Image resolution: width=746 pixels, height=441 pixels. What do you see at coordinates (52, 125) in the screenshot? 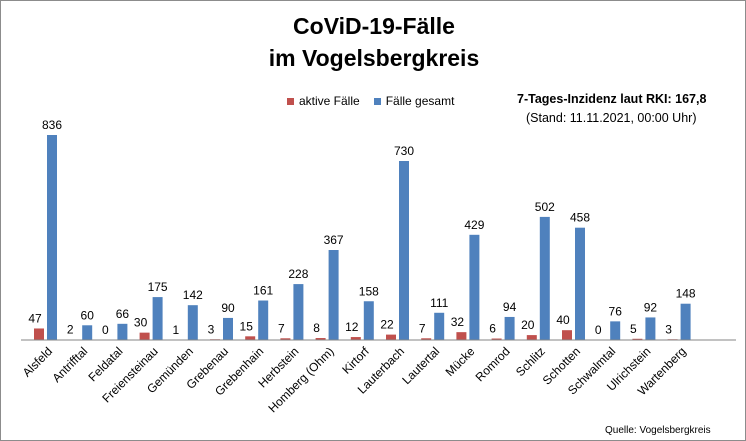
I see `data-label-total: 836` at bounding box center [52, 125].